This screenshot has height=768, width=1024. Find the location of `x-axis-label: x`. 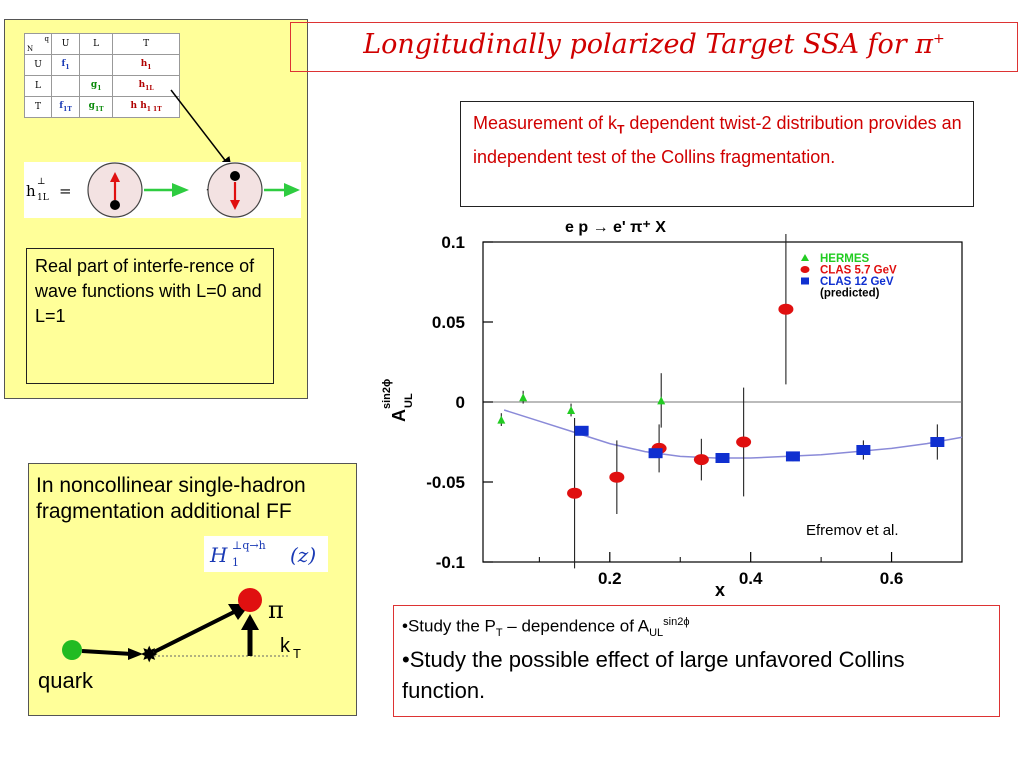

x-axis-label: x is located at coordinates (720, 590).